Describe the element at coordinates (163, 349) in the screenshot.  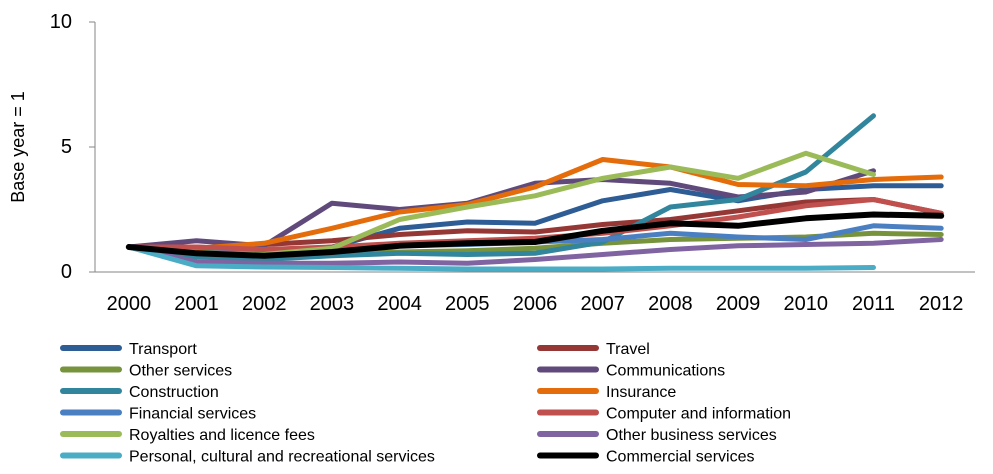
I see `legend-label: Transport` at that location.